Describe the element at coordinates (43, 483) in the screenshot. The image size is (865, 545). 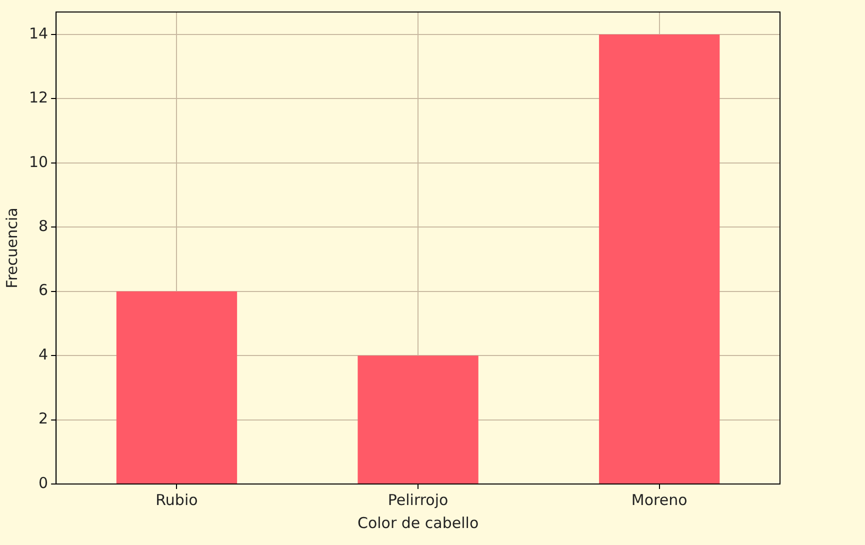
I see `y-tick-label: 0` at that location.